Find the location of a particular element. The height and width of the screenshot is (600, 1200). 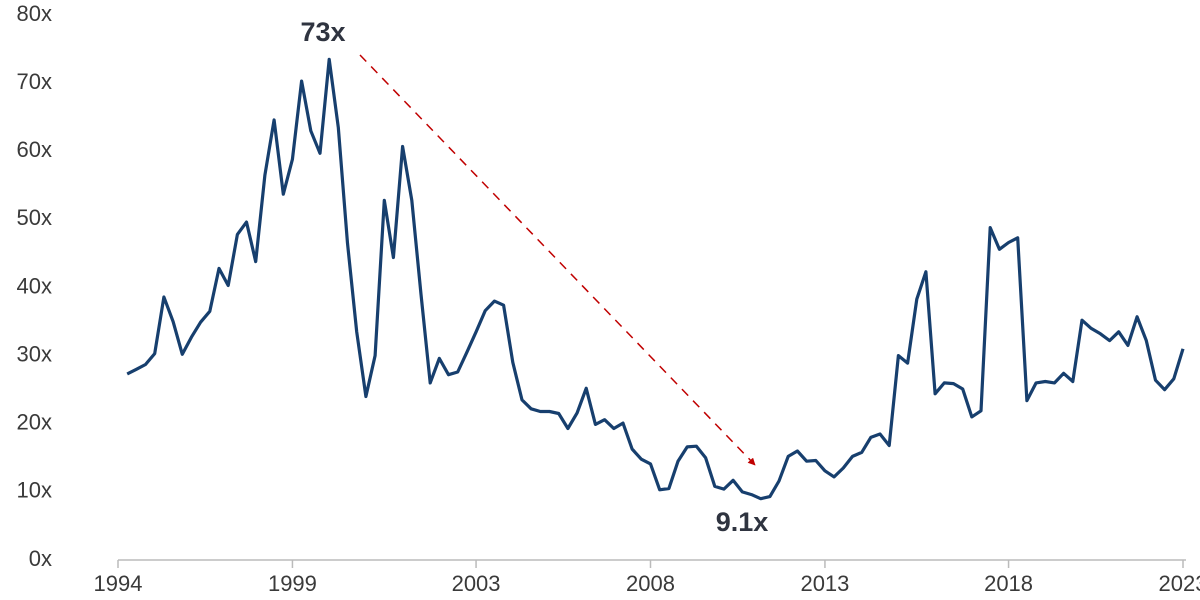

y-tick-label: 50x is located at coordinates (34, 217).